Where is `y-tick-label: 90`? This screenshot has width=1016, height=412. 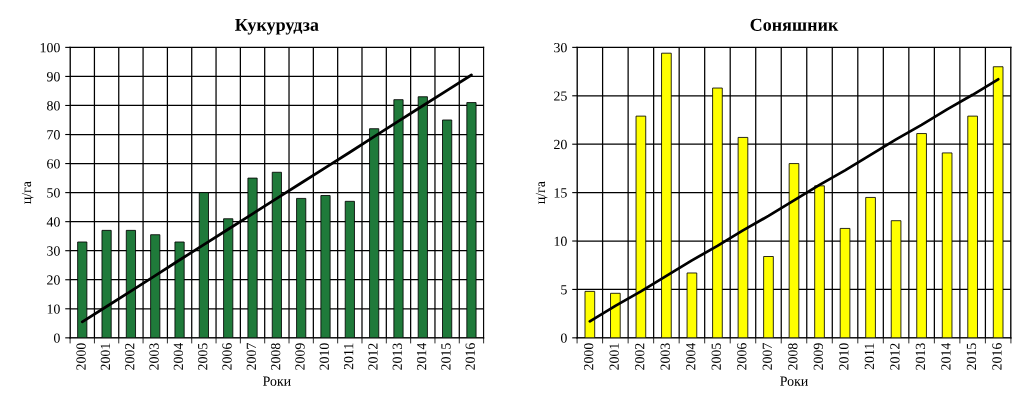 y-tick-label: 90 is located at coordinates (53, 77).